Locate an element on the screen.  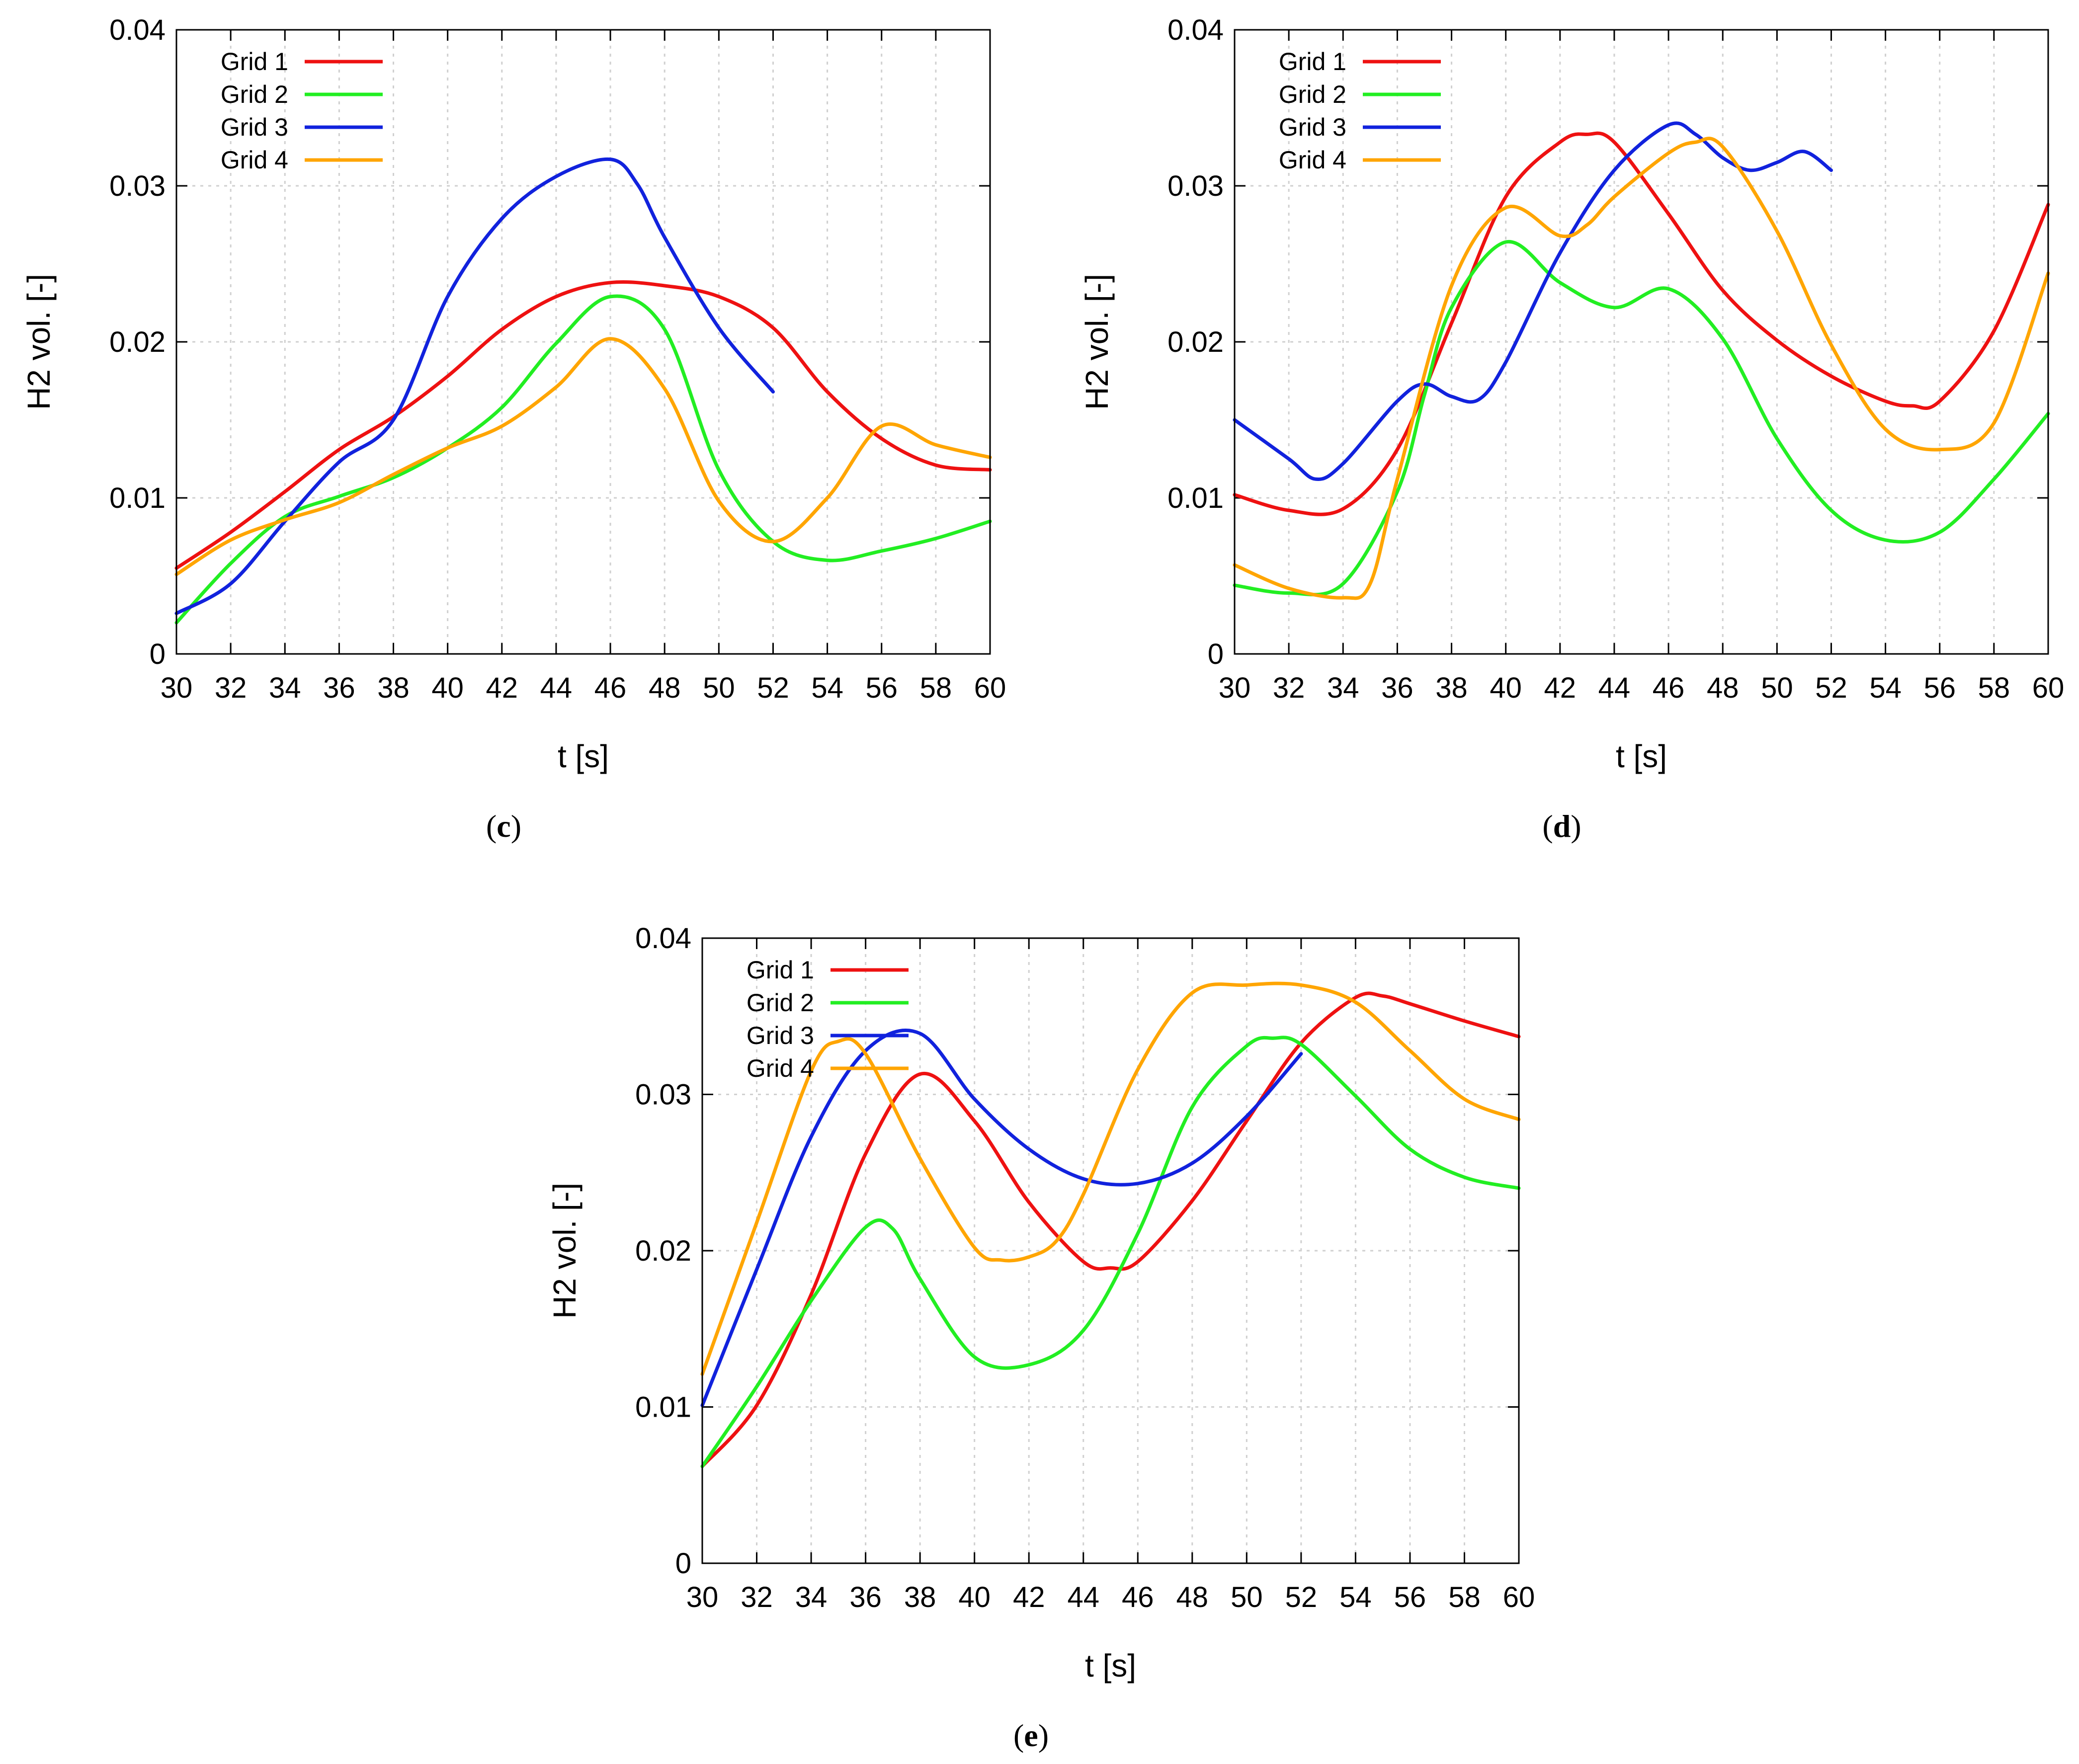
panel-caption-letter: e is located at coordinates (1031, 1735).